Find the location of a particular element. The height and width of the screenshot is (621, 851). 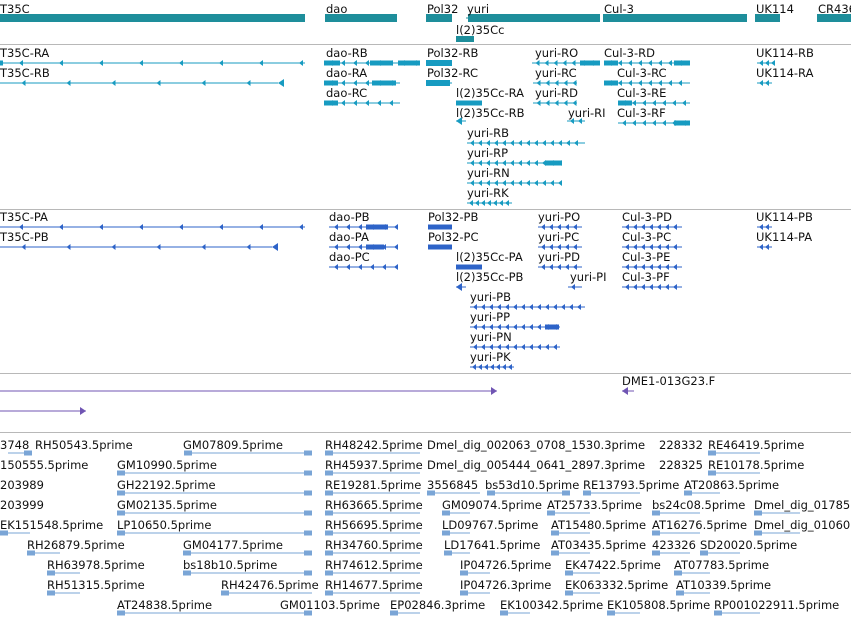

est-bs24c08-5prime-label: bs24c08.5prime is located at coordinates (699, 505).